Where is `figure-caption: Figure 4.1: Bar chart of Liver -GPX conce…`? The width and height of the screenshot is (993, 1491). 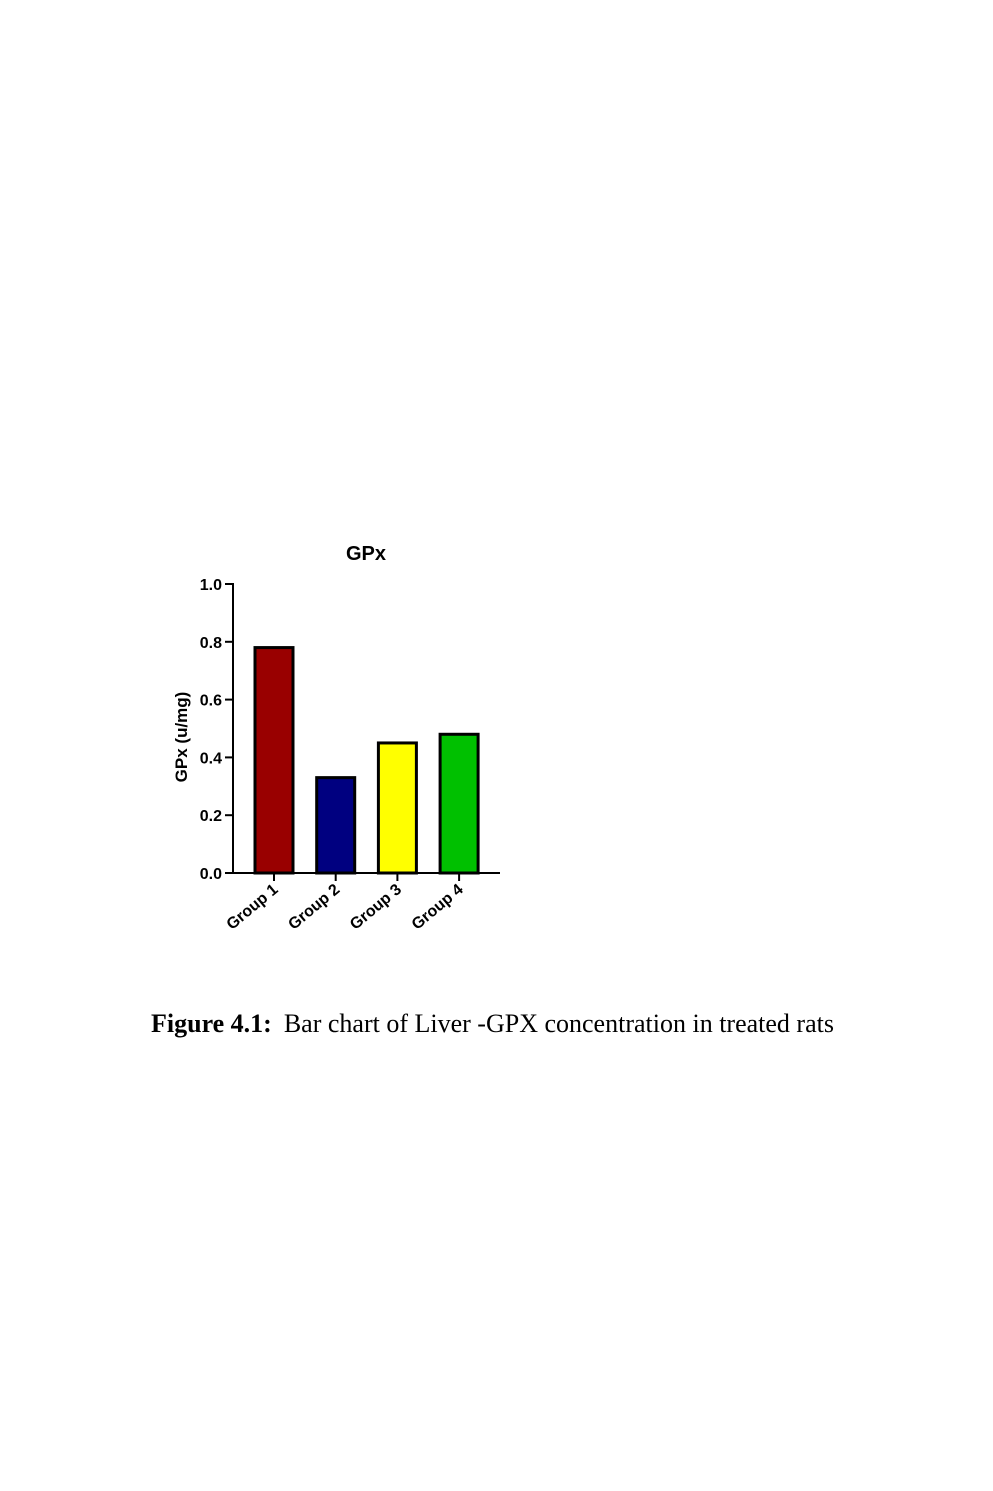 figure-caption: Figure 4.1: Bar chart of Liver -GPX conce… is located at coordinates (498, 1024).